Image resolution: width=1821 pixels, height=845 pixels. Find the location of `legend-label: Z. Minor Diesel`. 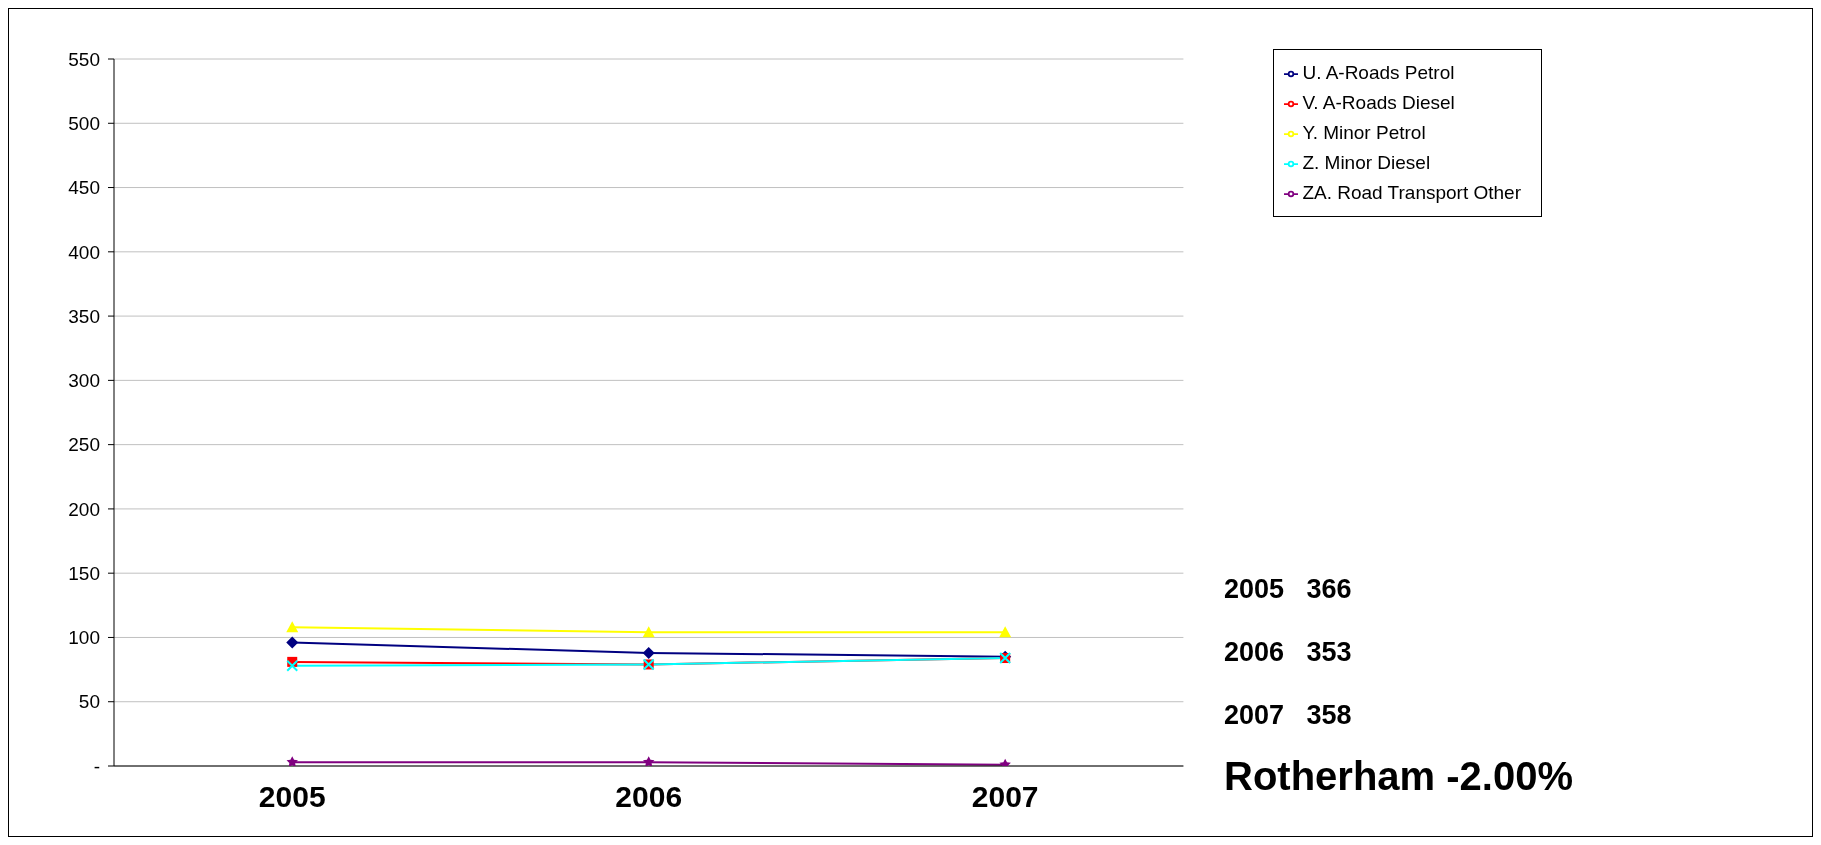

legend-label: Z. Minor Diesel is located at coordinates (1366, 162).